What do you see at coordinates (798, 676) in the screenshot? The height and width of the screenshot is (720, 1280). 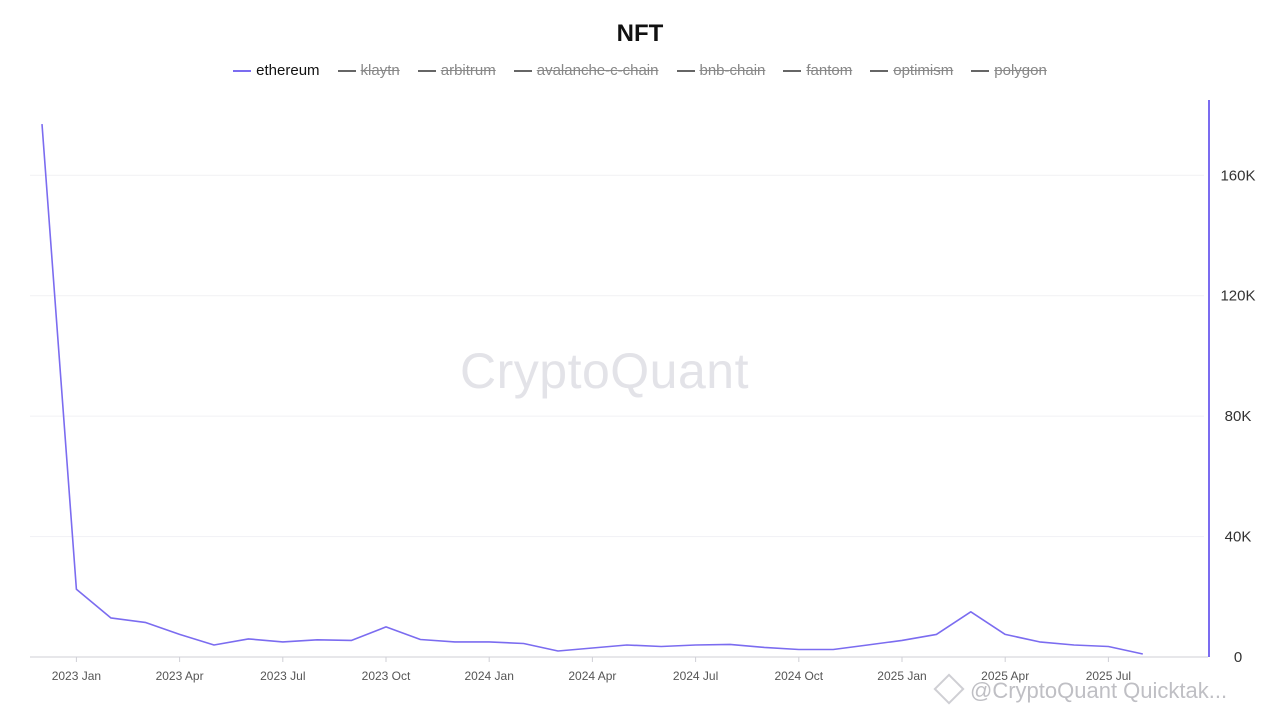 I see `x-tick-label: 2024 Oct` at bounding box center [798, 676].